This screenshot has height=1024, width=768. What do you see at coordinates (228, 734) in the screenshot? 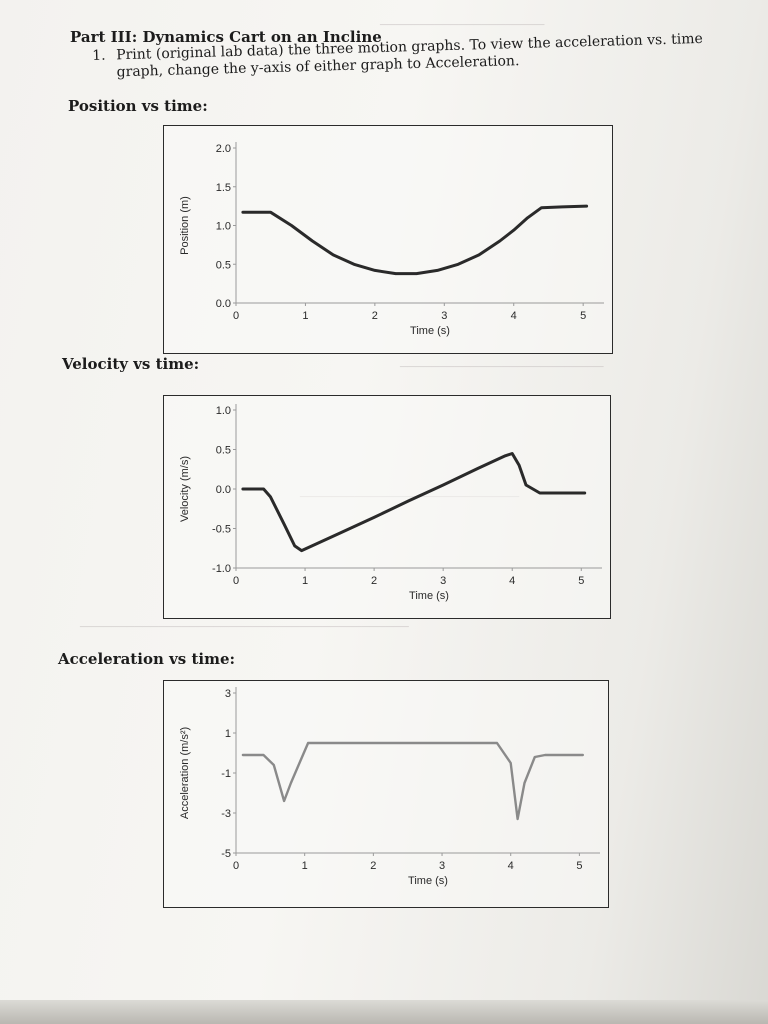
I see `y-tick-label: 1` at bounding box center [228, 734].